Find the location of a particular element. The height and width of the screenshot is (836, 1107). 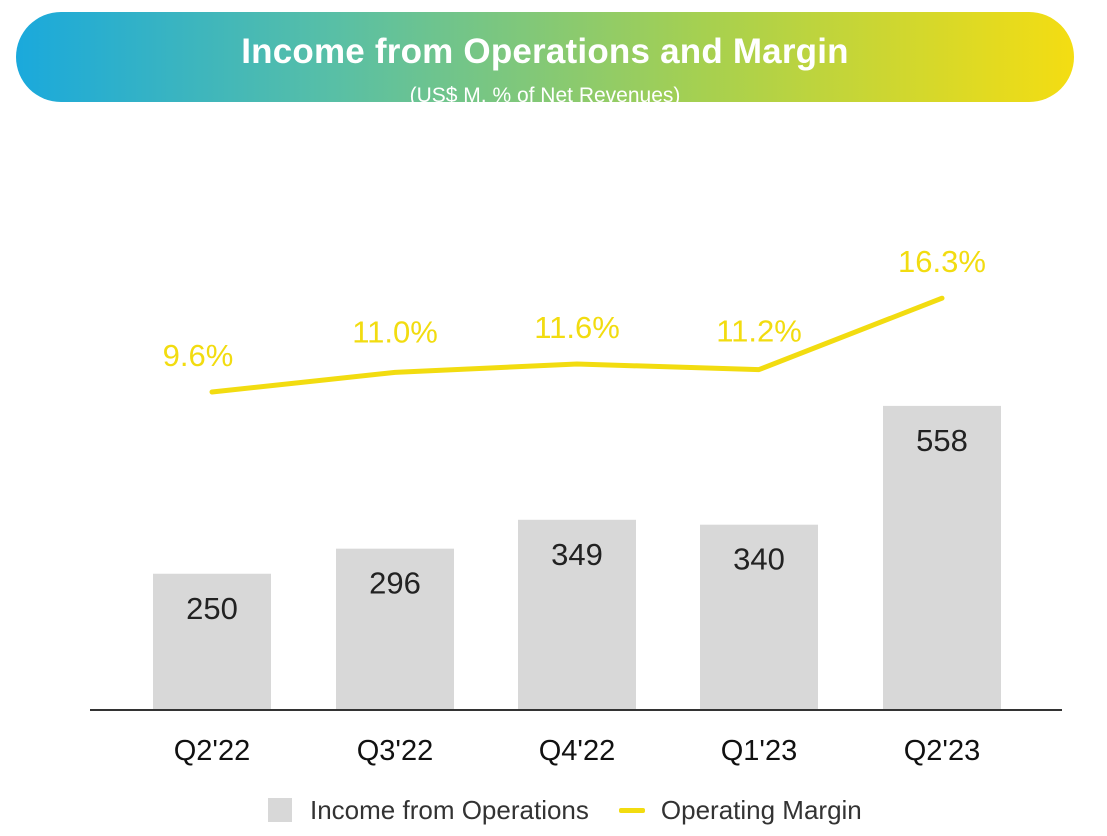

bar-value-label-1: 296 is located at coordinates (395, 583).